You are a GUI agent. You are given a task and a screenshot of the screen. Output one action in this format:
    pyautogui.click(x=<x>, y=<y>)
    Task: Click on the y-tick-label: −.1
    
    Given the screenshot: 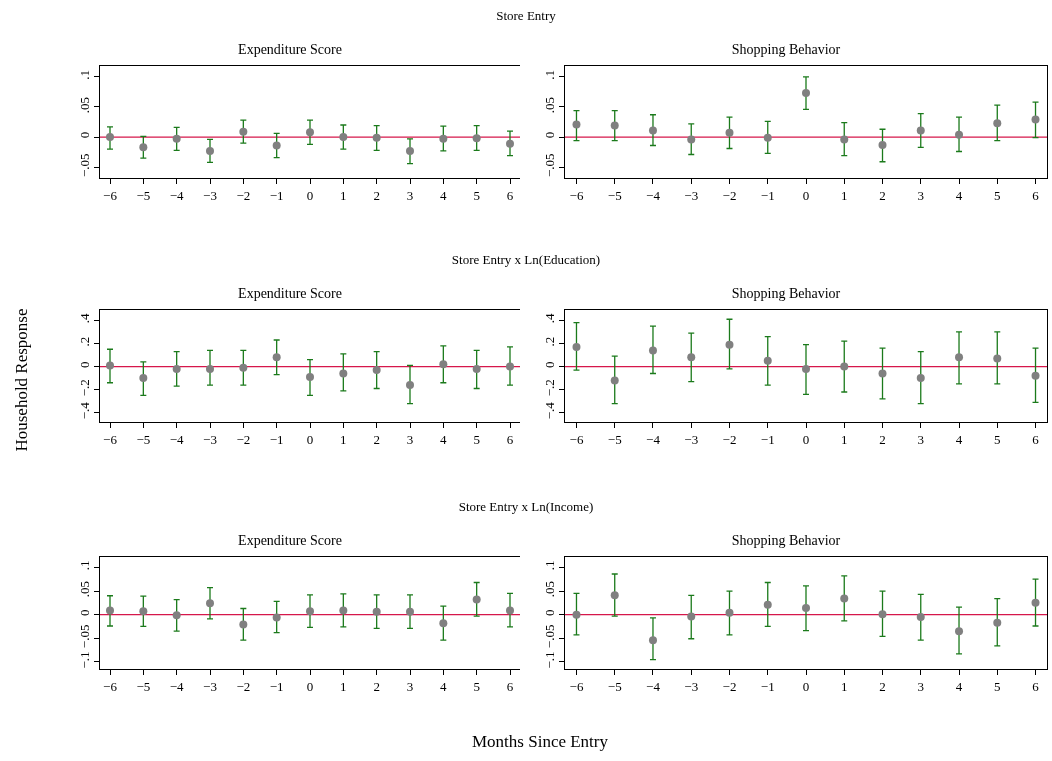 What is the action you would take?
    pyautogui.click(x=84, y=660)
    